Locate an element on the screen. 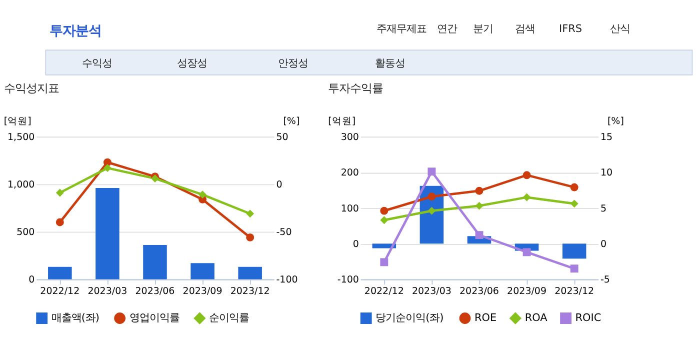  y2-tick-label: 10 is located at coordinates (606, 173).